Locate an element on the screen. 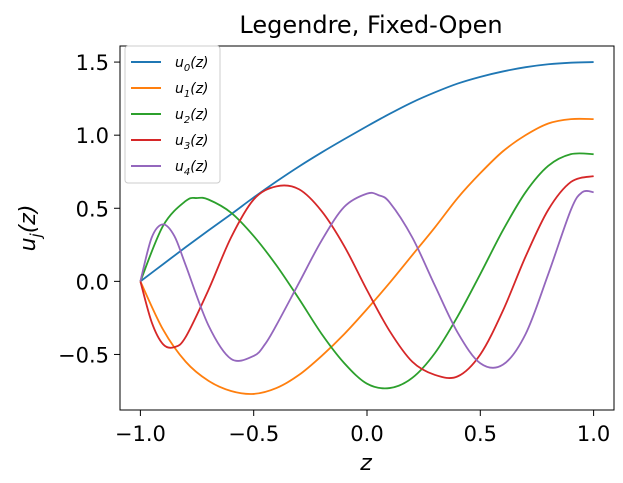 Image resolution: width=623 pixels, height=483 pixels. legend-label-u1: u1(z) is located at coordinates (192, 90).